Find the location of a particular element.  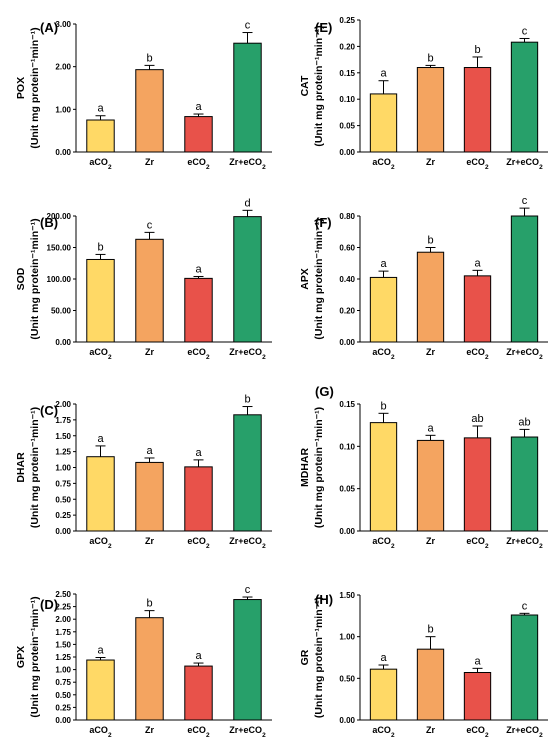

y-tick-label: 1.50 is located at coordinates (63, 644).